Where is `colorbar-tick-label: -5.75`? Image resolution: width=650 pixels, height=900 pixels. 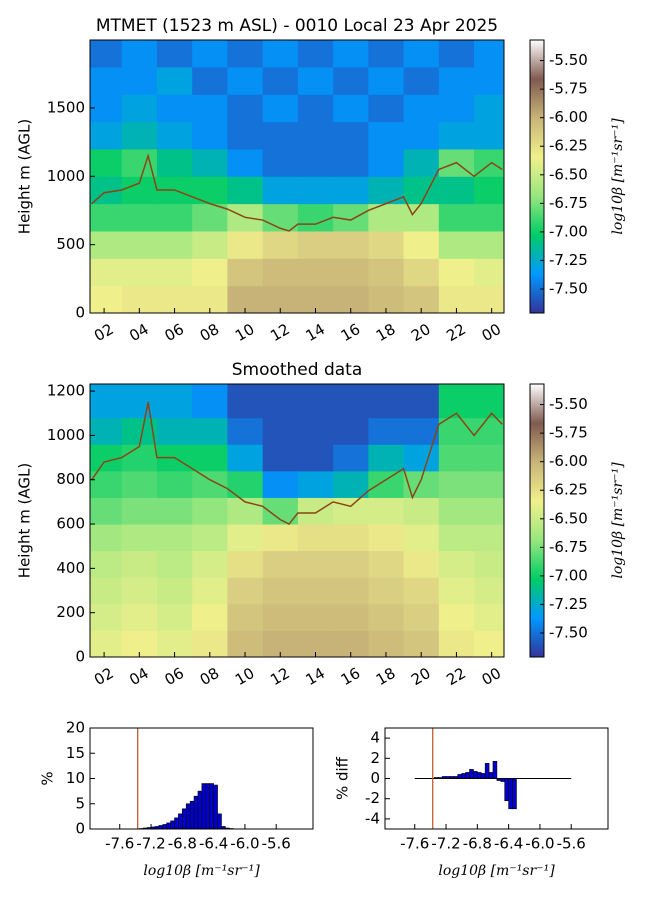 colorbar-tick-label: -5.75 is located at coordinates (568, 89).